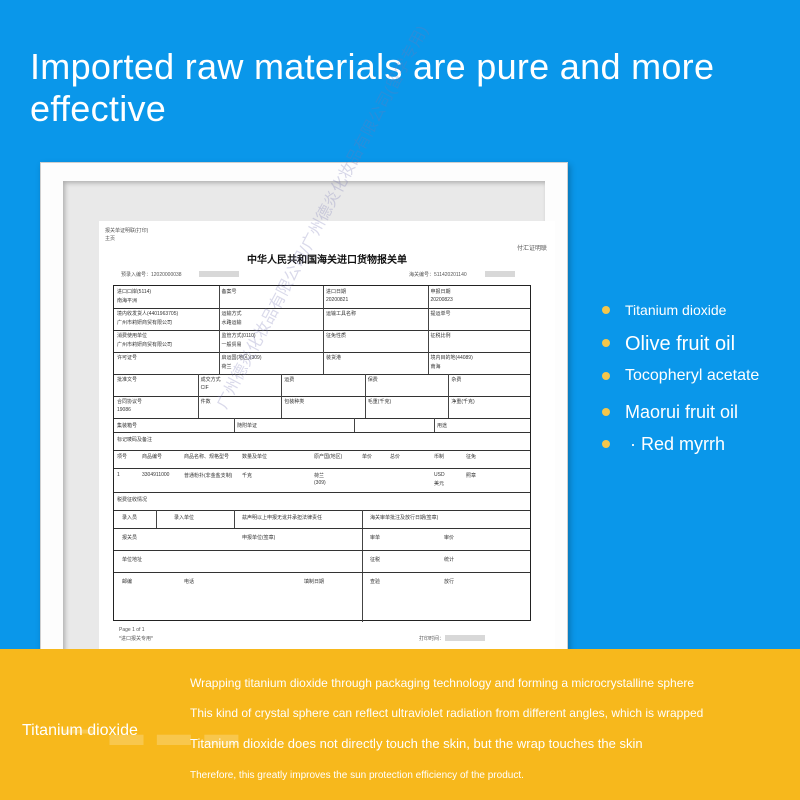  I want to click on form-cell: 南海, so click(435, 367).